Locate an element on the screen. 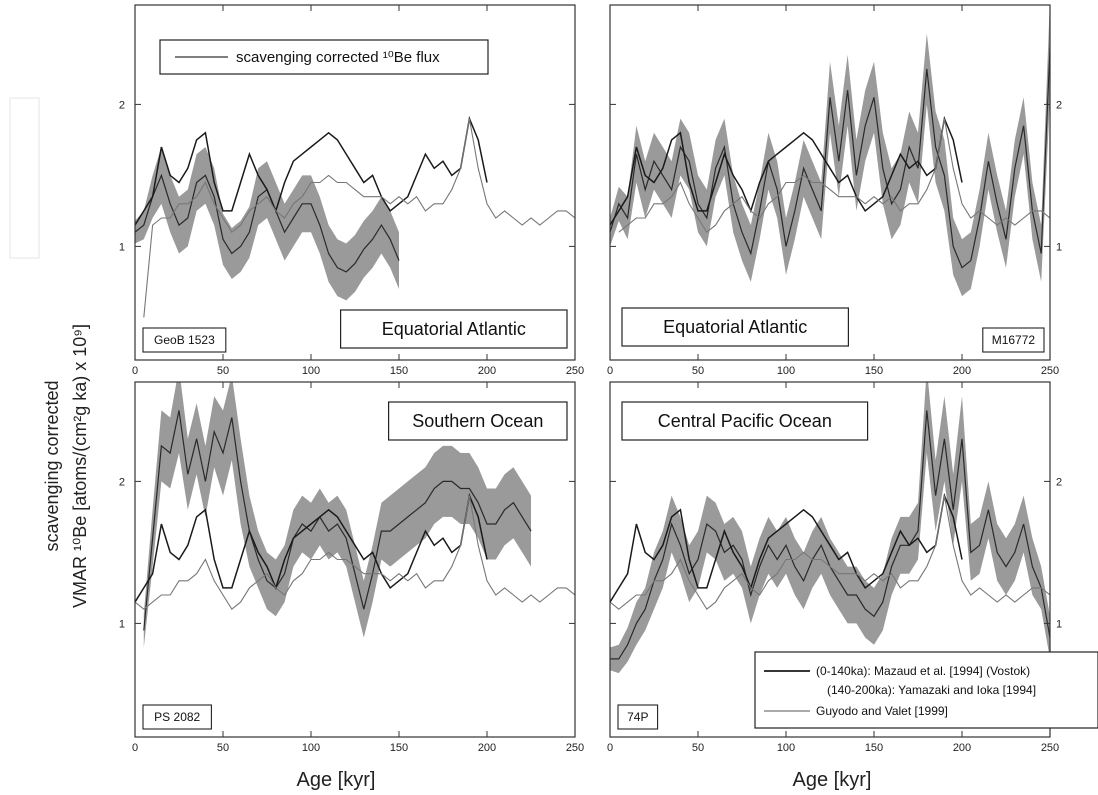 The width and height of the screenshot is (1098, 795). y-axis-title-line1: scavenging corrected is located at coordinates (52, 465).